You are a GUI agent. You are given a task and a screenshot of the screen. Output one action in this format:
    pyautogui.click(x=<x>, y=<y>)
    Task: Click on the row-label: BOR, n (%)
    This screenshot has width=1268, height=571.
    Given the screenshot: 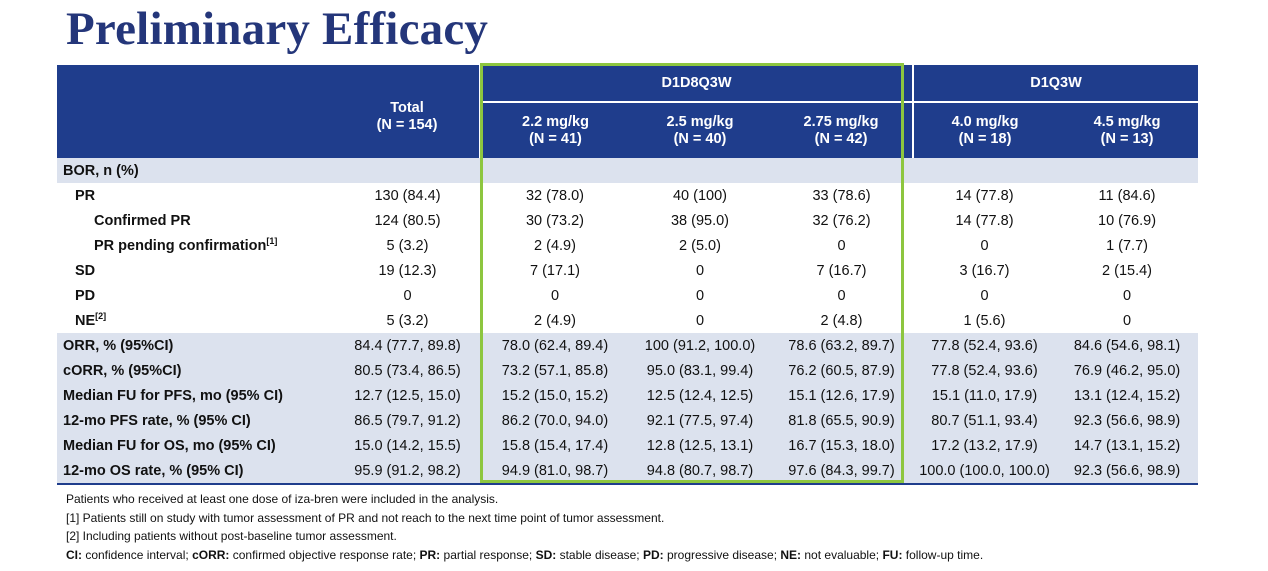 What is the action you would take?
    pyautogui.click(x=196, y=170)
    